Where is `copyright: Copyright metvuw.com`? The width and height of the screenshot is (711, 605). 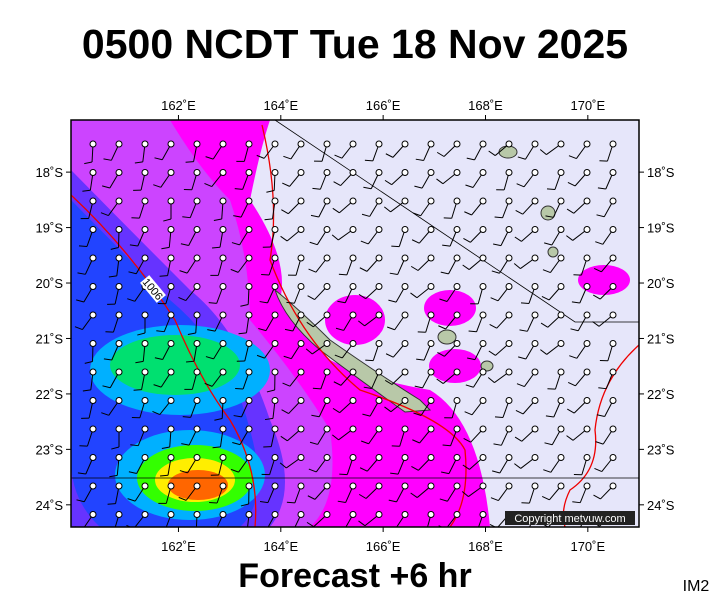 copyright: Copyright metvuw.com is located at coordinates (569, 519).